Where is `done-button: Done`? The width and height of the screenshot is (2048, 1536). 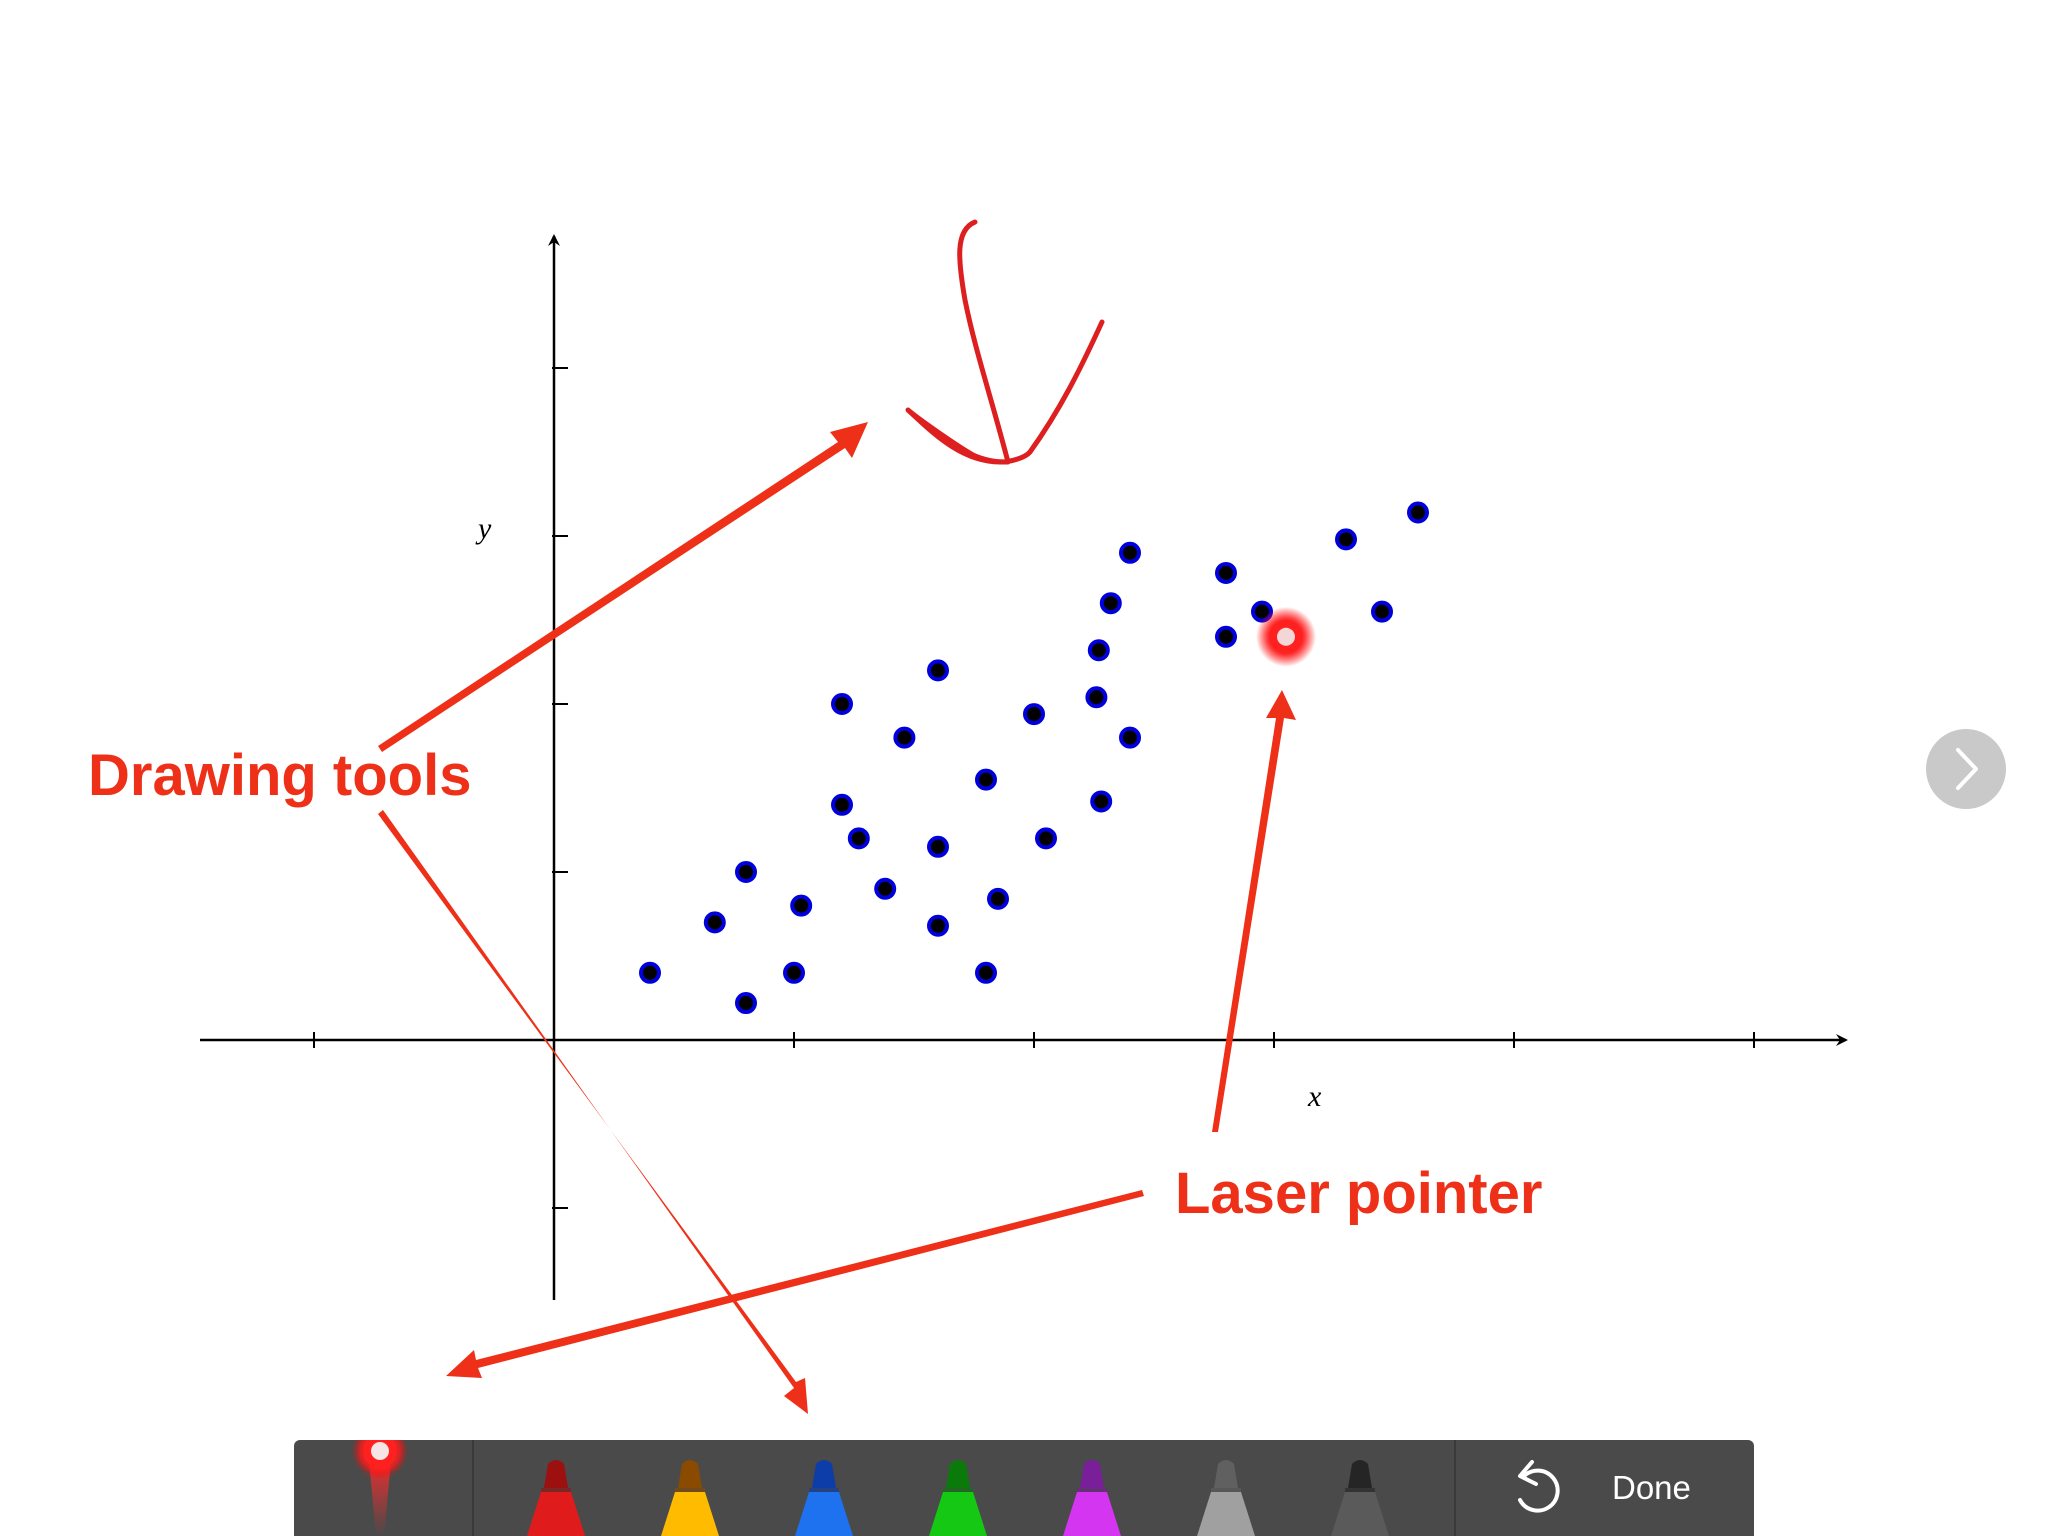 done-button: Done is located at coordinates (1651, 1487).